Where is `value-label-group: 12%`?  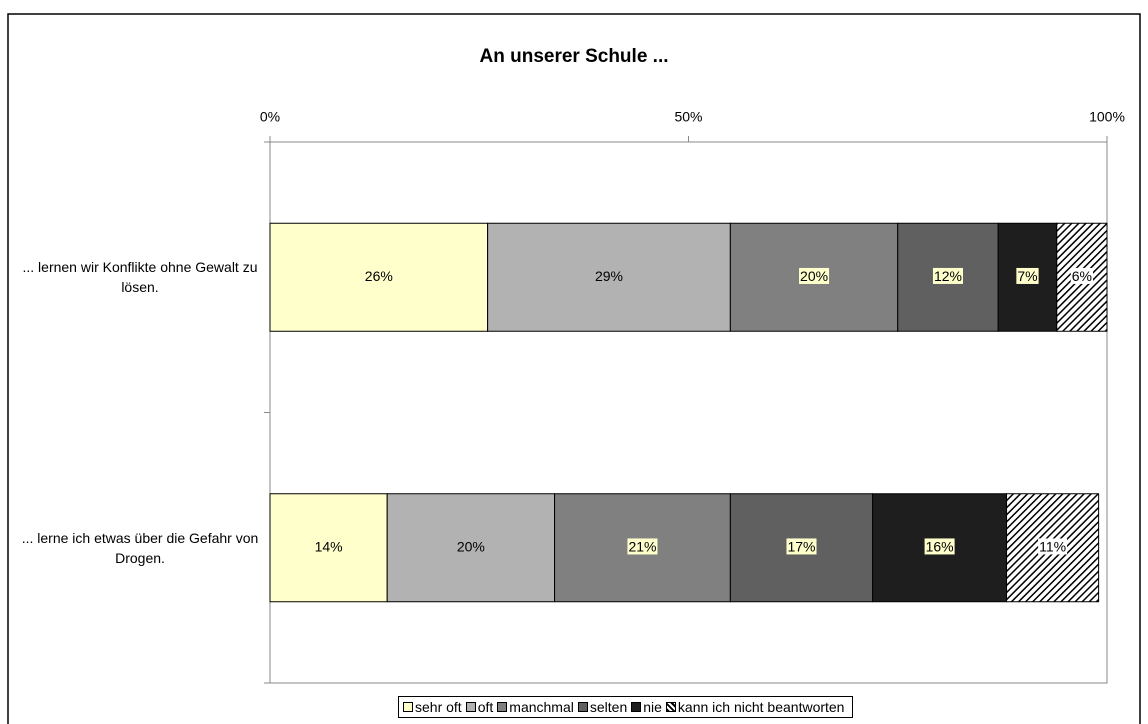 value-label-group: 12% is located at coordinates (947, 275).